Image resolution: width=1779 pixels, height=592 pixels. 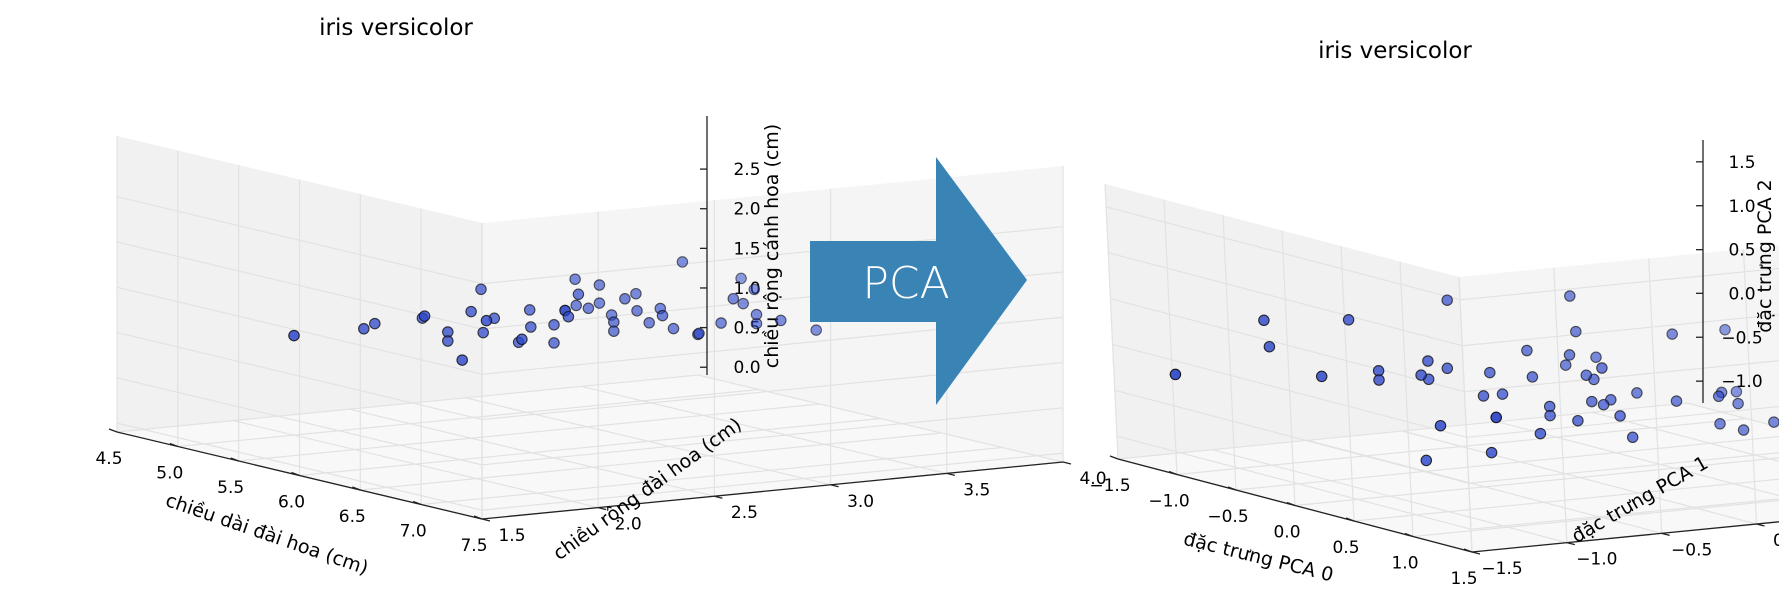 I want to click on pca-arrow: PCA, so click(x=918, y=281).